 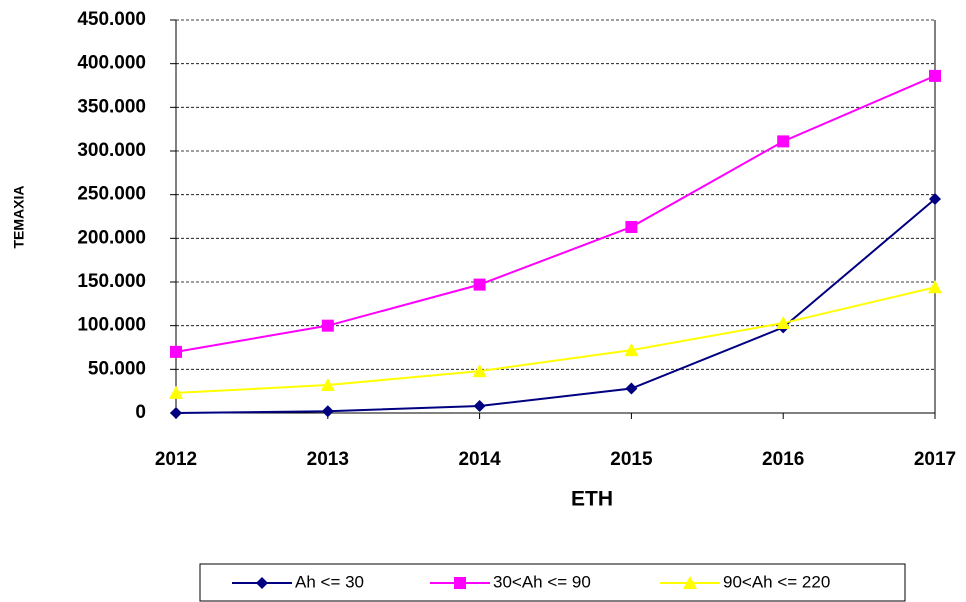 What do you see at coordinates (111, 150) in the screenshot?
I see `y-tick-label: 300.000` at bounding box center [111, 150].